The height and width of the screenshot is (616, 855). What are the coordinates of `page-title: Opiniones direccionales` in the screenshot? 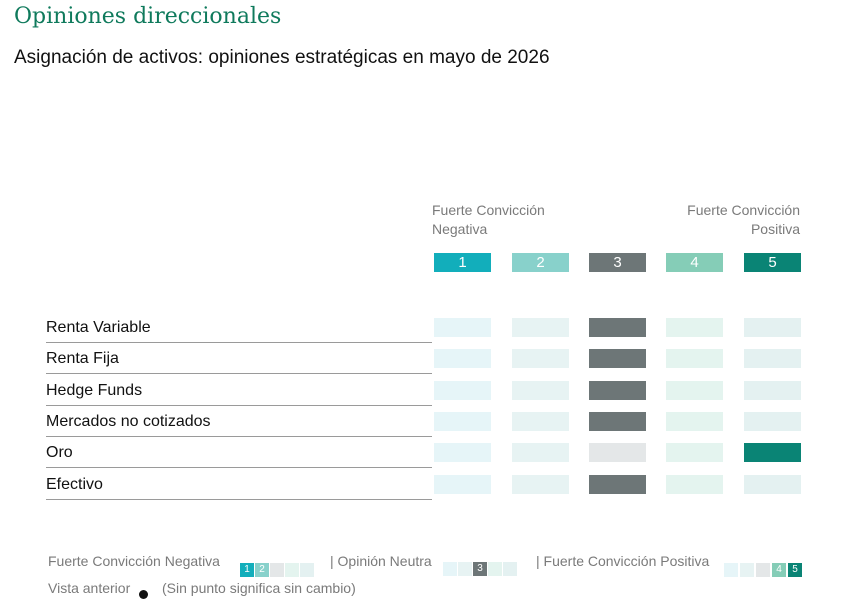 It's located at (148, 16).